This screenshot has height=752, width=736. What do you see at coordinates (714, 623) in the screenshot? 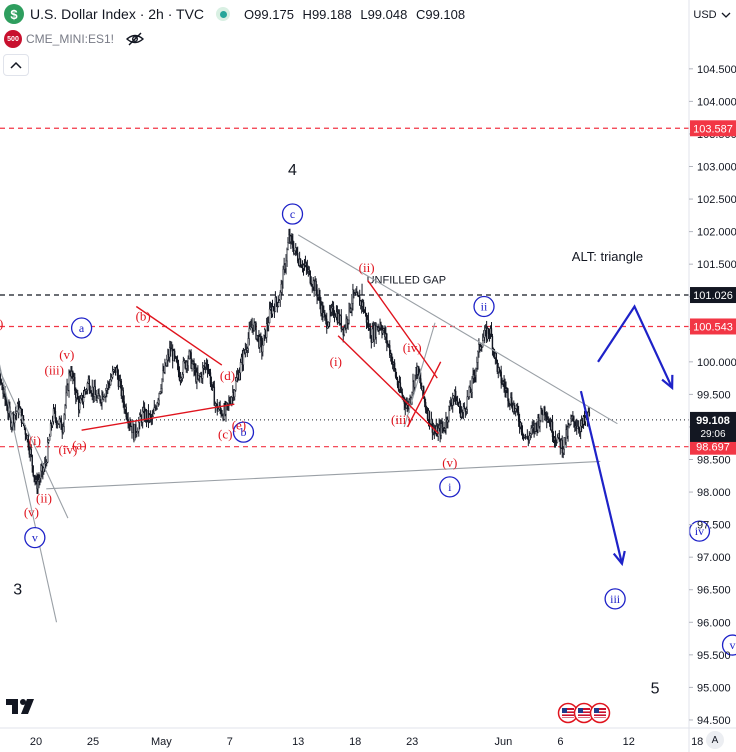
I see `y-tick-label-17: 96.000` at bounding box center [714, 623].